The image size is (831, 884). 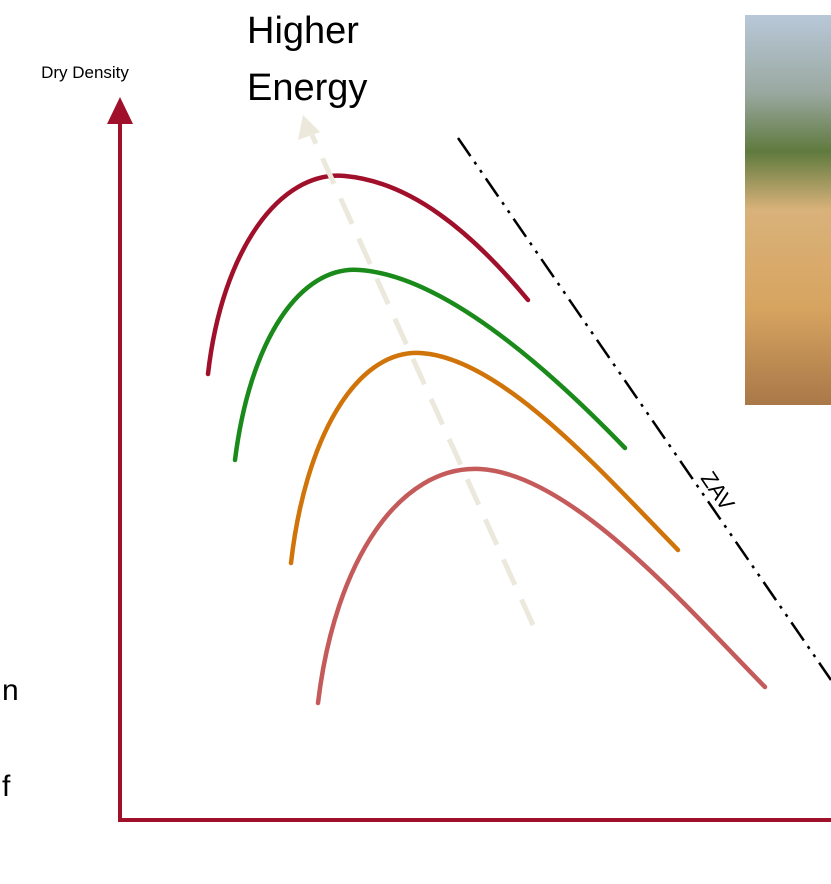 I want to click on energy-label: Higher, so click(x=303, y=31).